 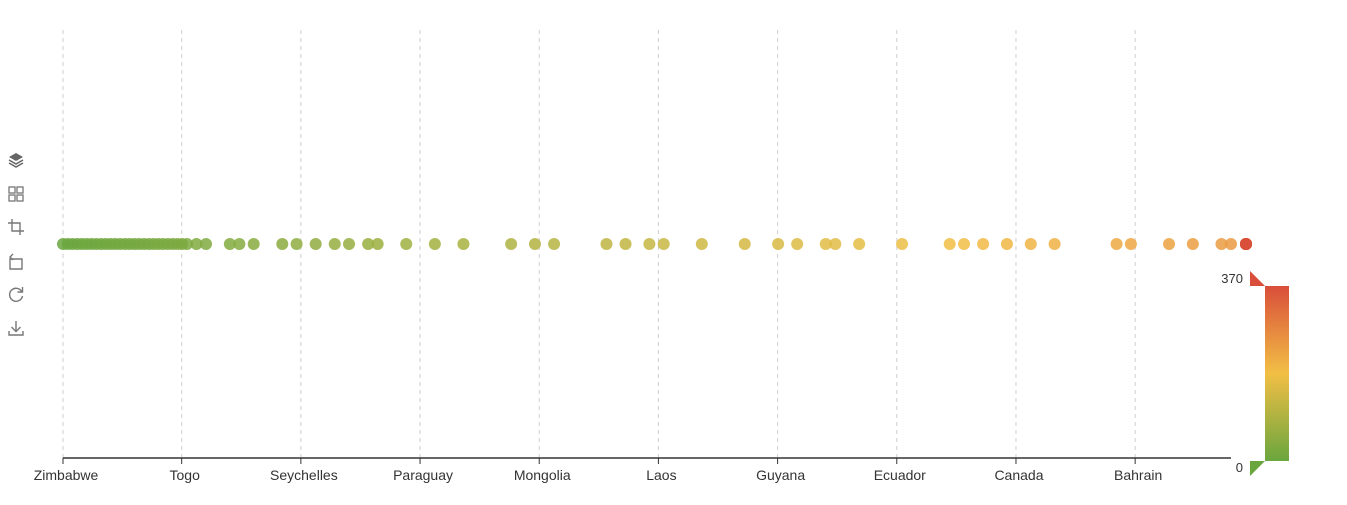 What do you see at coordinates (1255, 373) in the screenshot?
I see `visual-map: 370 0` at bounding box center [1255, 373].